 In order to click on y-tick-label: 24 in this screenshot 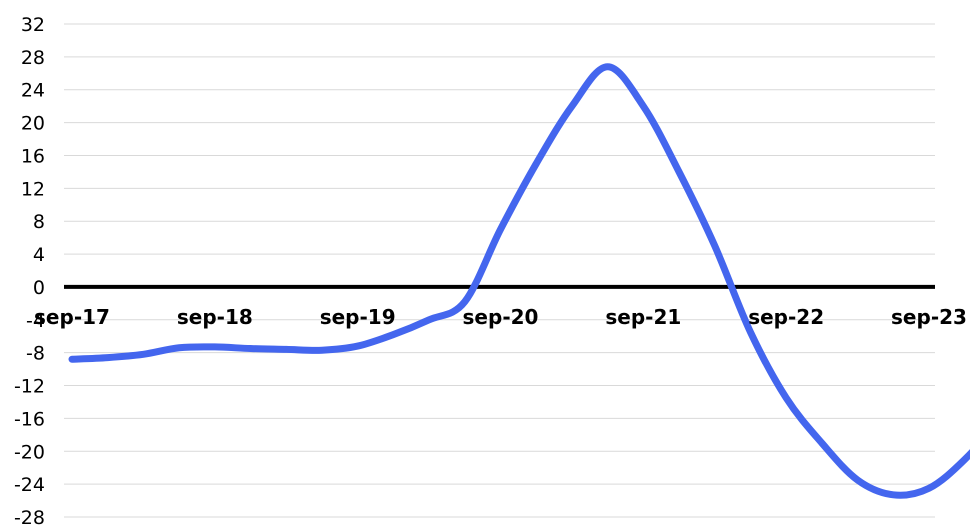, I will do `click(33, 91)`.